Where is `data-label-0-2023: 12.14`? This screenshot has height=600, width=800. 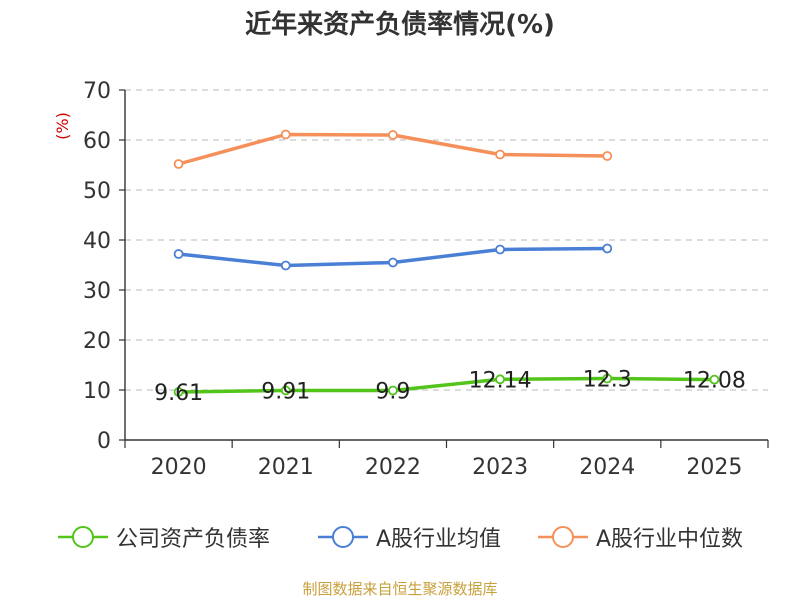 data-label-0-2023: 12.14 is located at coordinates (500, 380).